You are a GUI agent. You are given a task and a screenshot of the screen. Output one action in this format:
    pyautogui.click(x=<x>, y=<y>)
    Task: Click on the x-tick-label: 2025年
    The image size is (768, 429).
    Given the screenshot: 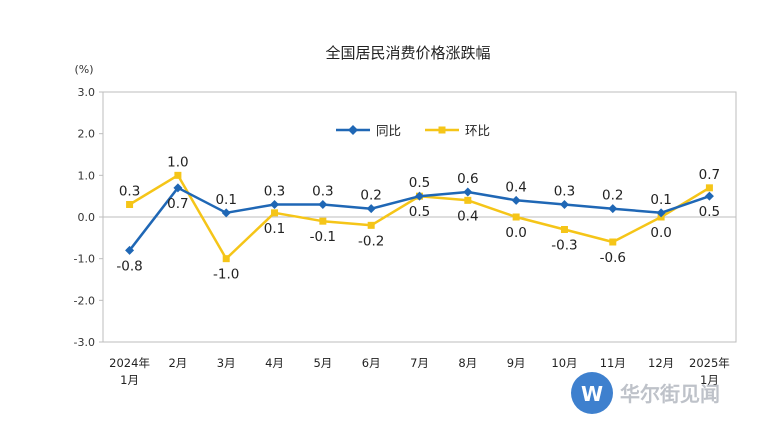 What is the action you would take?
    pyautogui.click(x=709, y=363)
    